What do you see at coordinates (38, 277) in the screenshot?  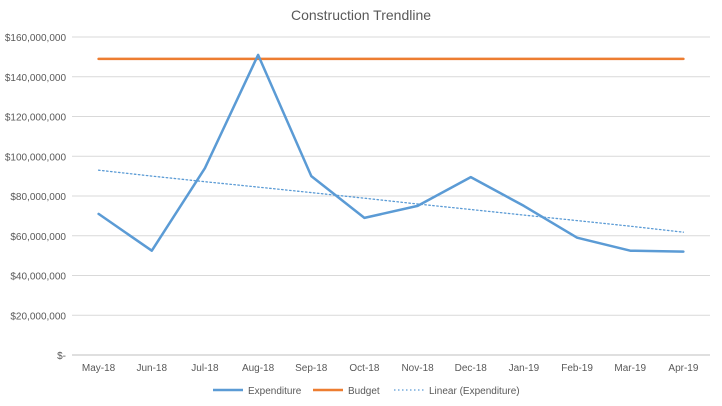 I see `y-tick-label: $40,000,000` at bounding box center [38, 277].